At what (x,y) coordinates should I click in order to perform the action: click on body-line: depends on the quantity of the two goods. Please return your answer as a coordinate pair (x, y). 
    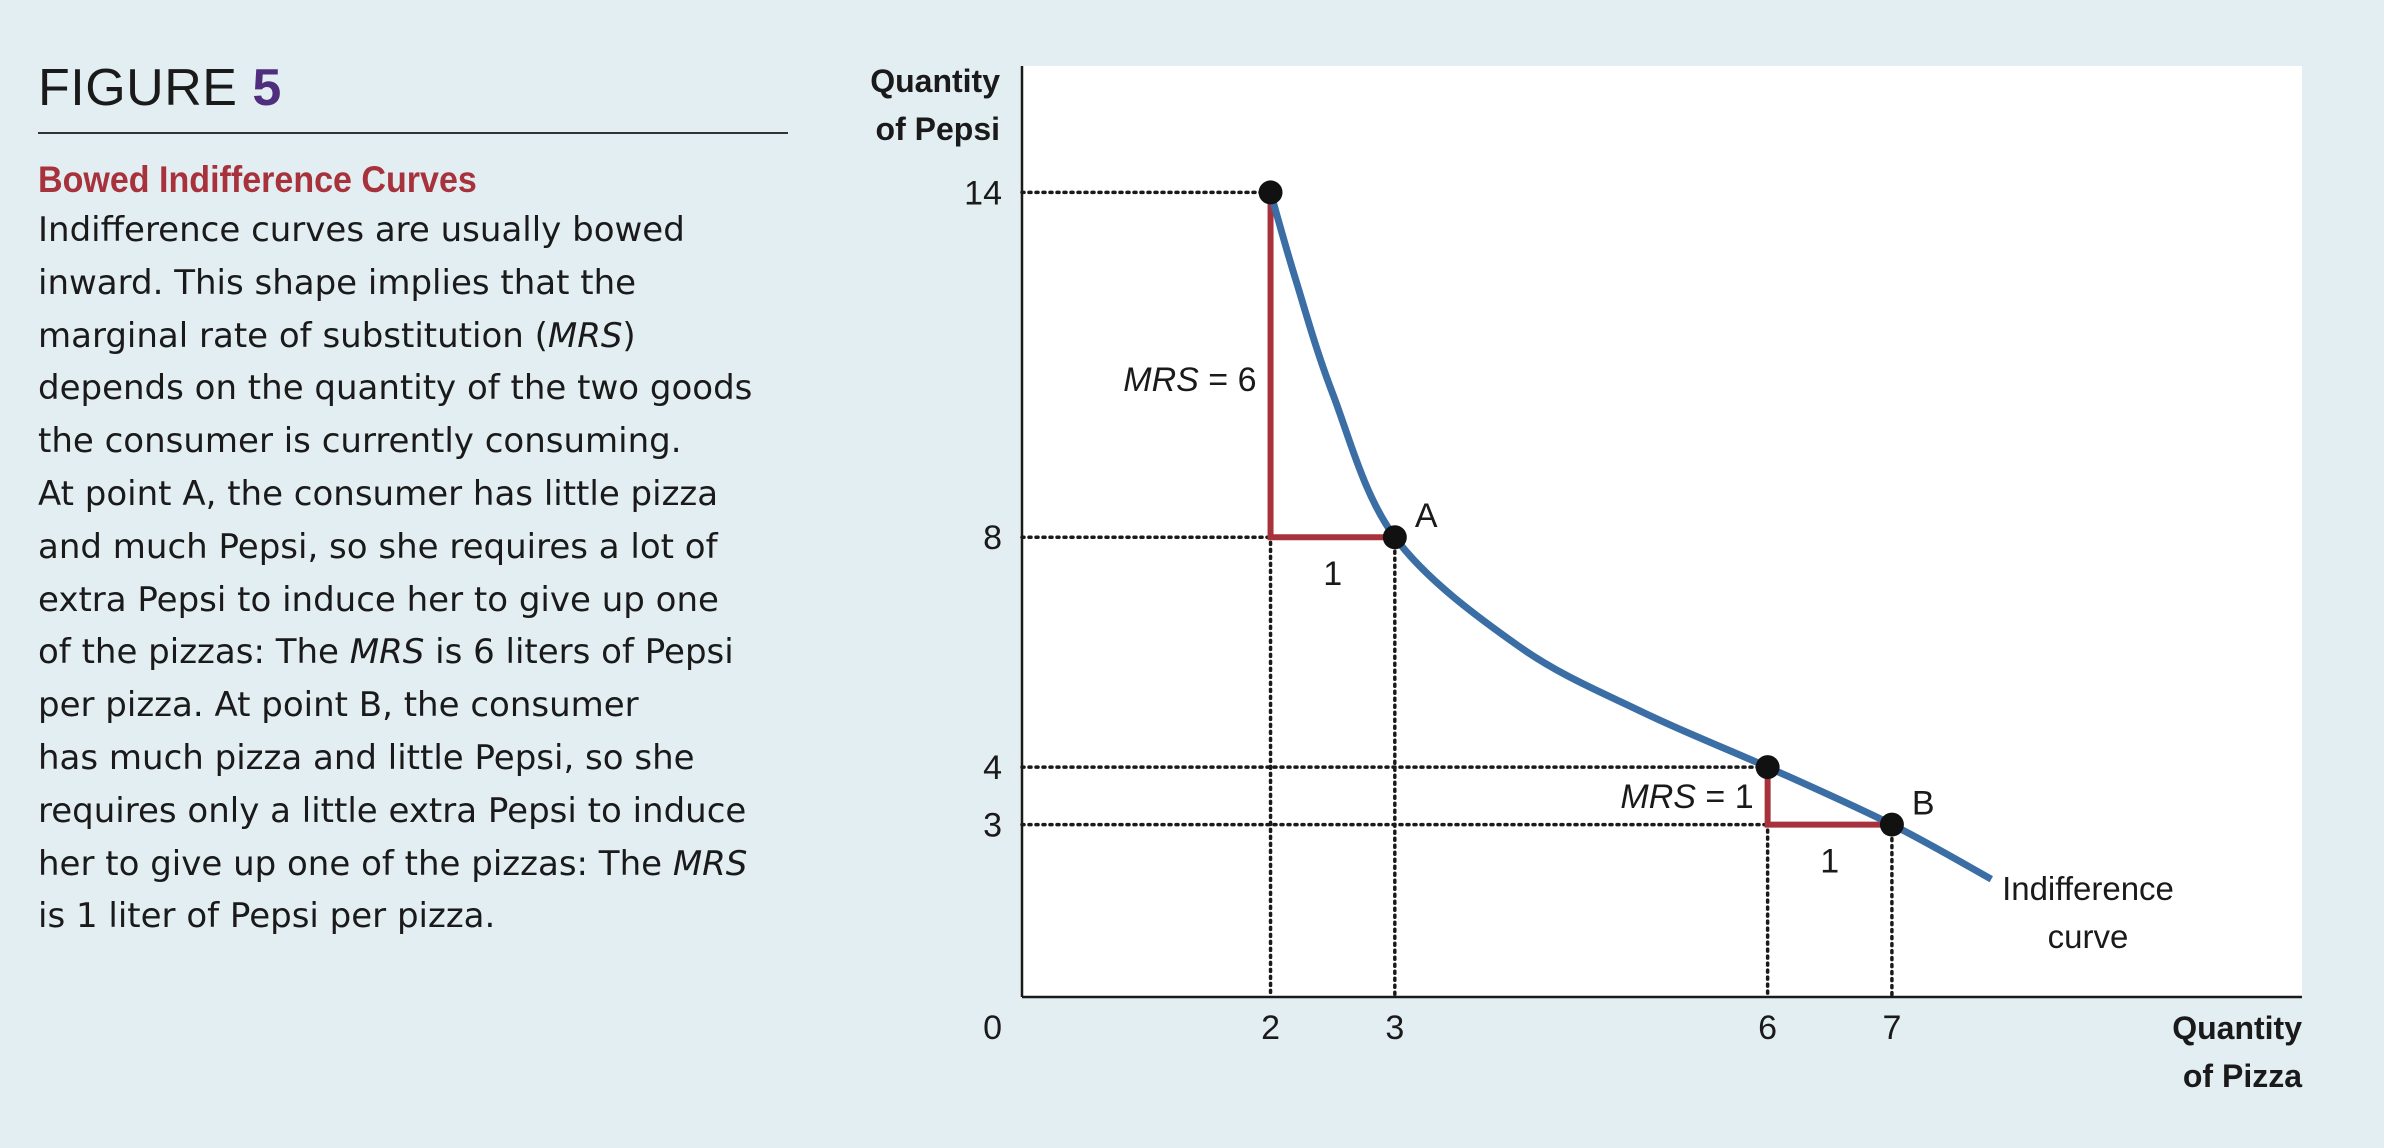
    Looking at the image, I should click on (413, 388).